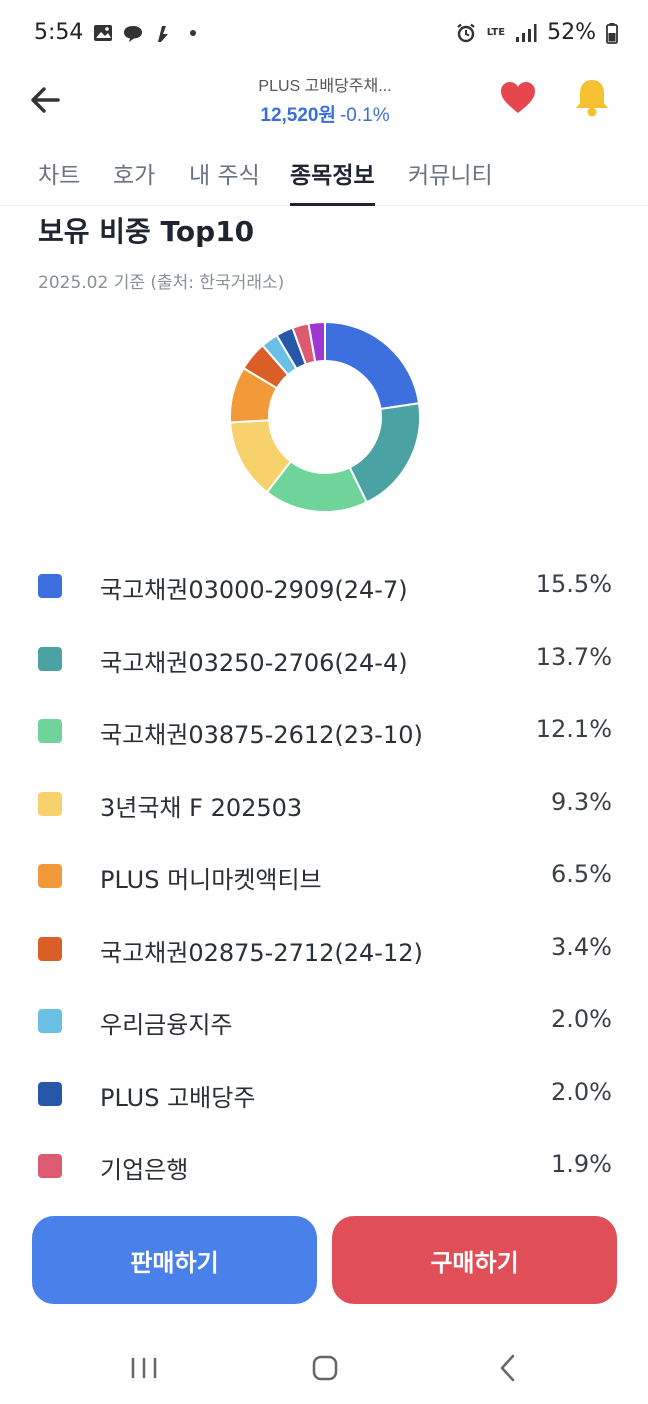 The height and width of the screenshot is (1404, 648). I want to click on buy-button: 구매하기, so click(474, 1260).